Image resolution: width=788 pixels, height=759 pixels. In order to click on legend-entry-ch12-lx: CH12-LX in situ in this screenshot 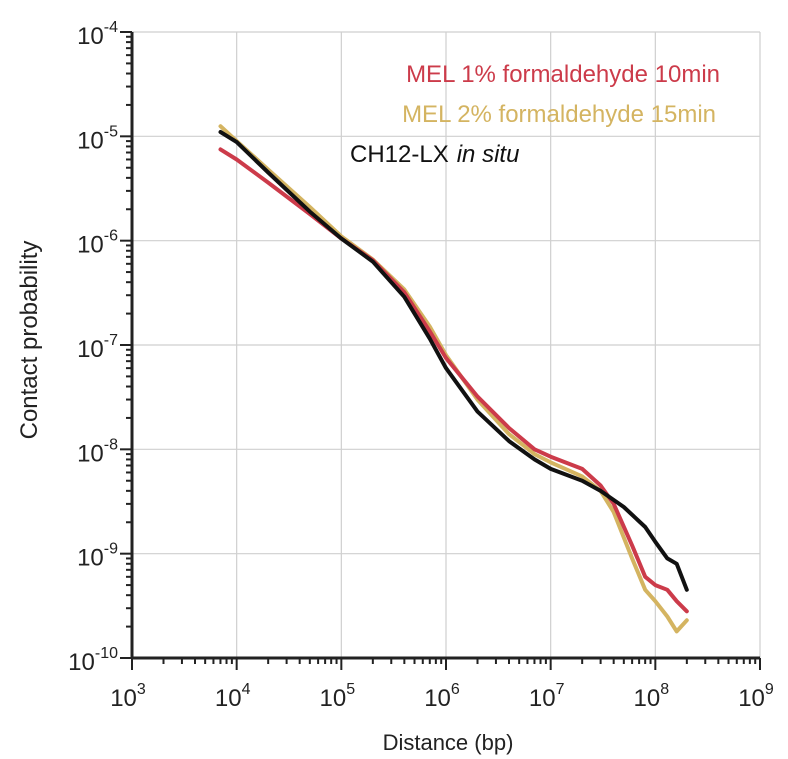, I will do `click(434, 154)`.